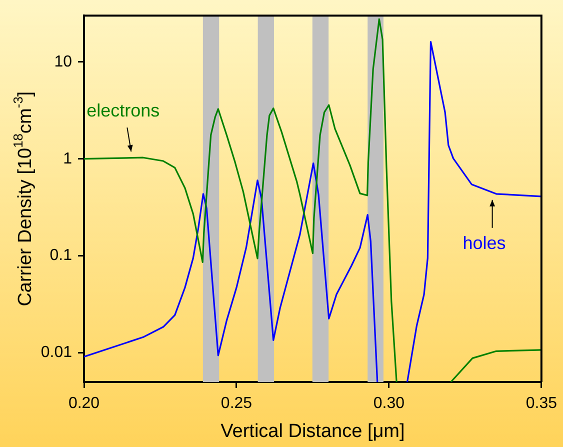 The width and height of the screenshot is (563, 447). What do you see at coordinates (61, 255) in the screenshot?
I see `y-tick-label: 0.1` at bounding box center [61, 255].